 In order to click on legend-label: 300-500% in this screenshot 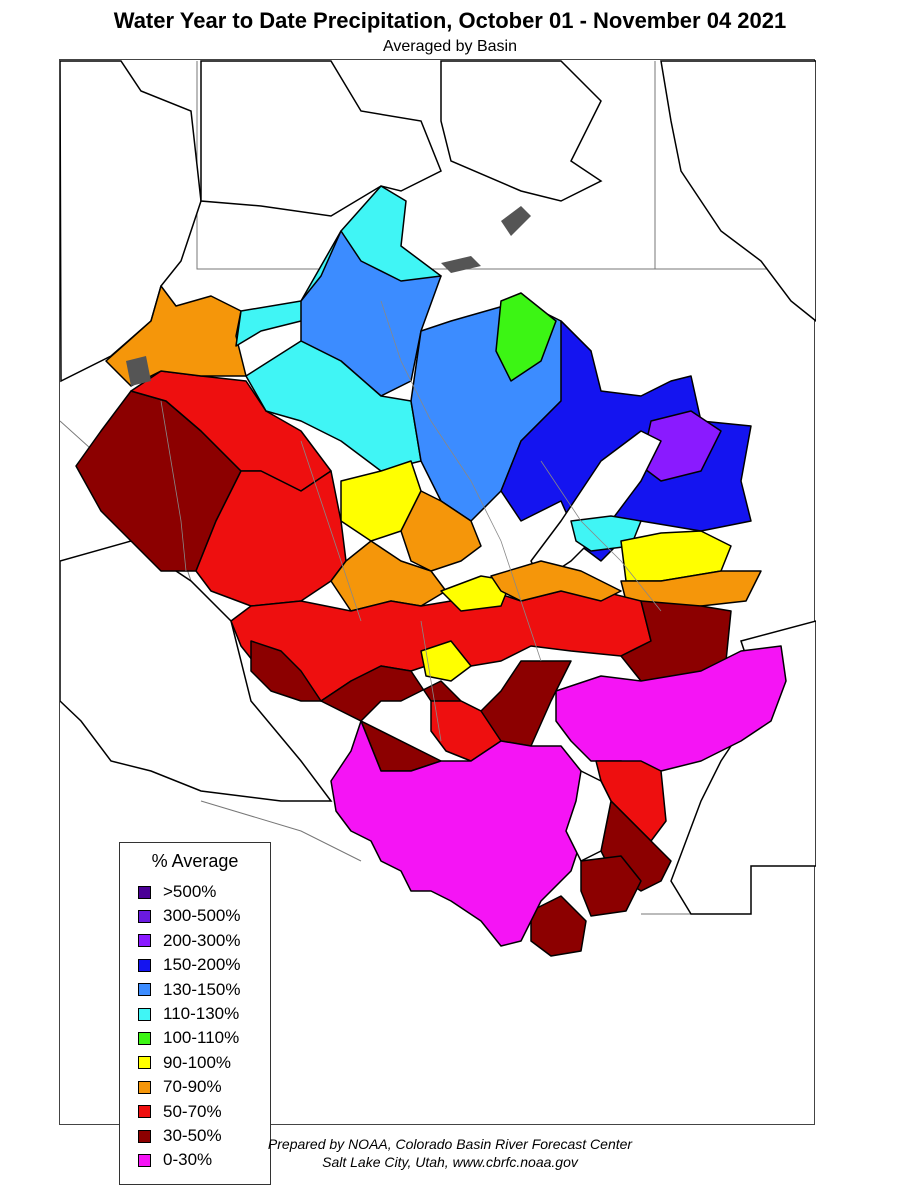, I will do `click(202, 916)`.